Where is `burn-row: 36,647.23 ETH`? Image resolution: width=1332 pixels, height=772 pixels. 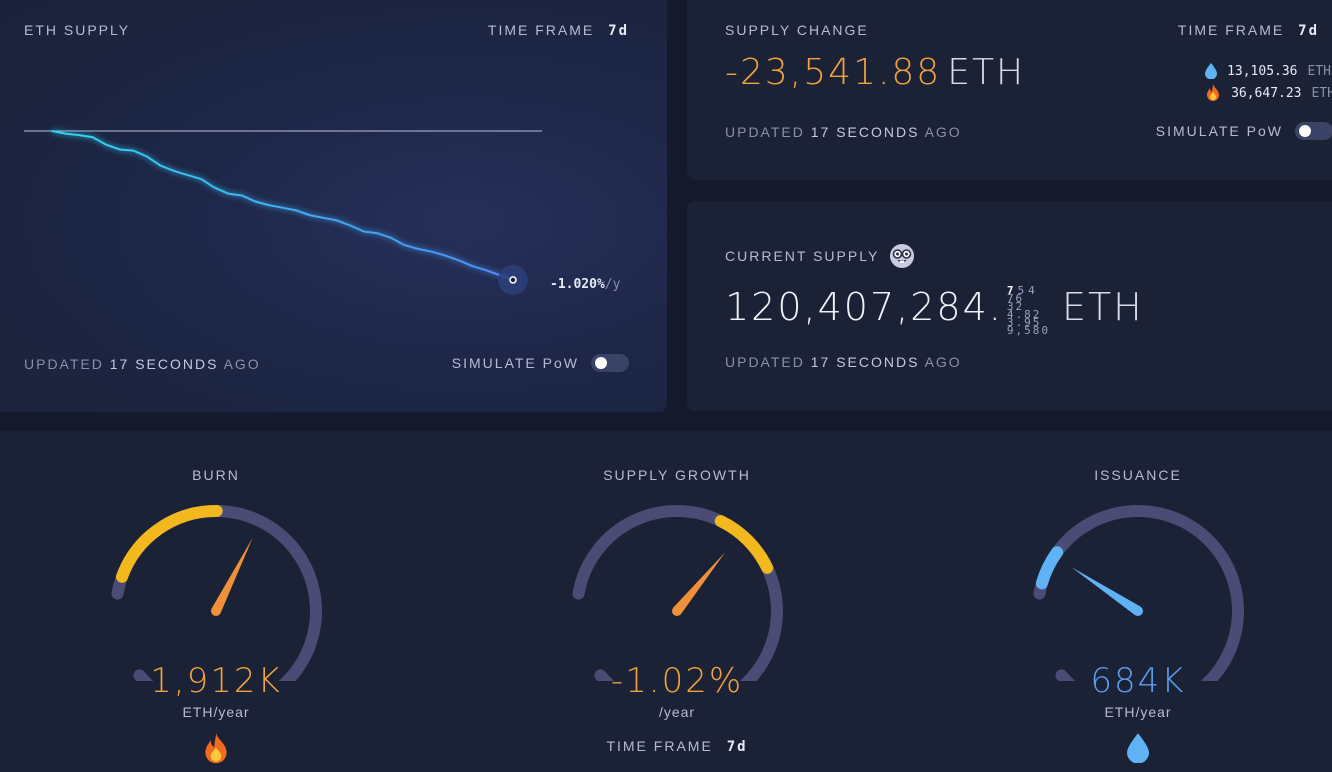
burn-row: 36,647.23 ETH is located at coordinates (1268, 93).